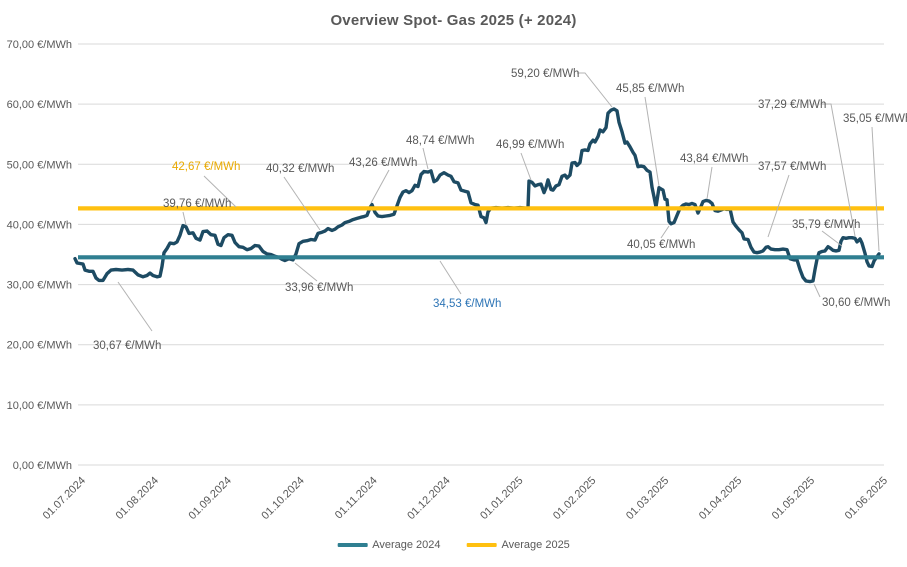 The width and height of the screenshot is (907, 567). I want to click on x-axis-label: 01.03.2025, so click(647, 498).